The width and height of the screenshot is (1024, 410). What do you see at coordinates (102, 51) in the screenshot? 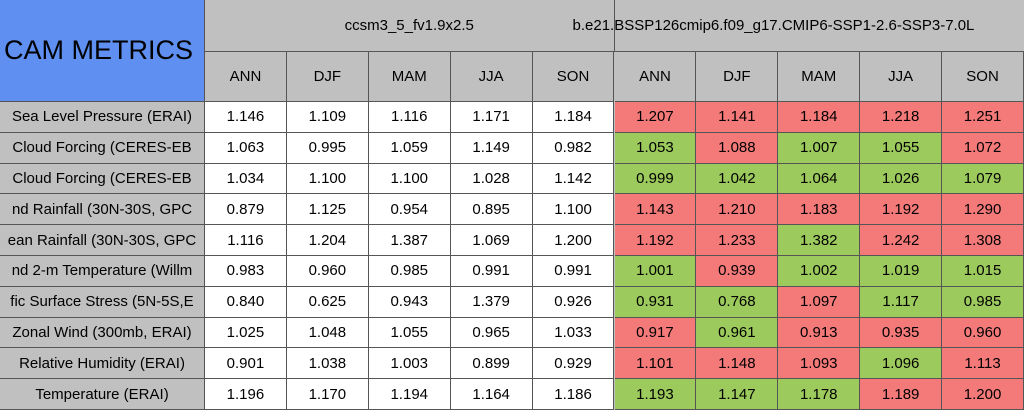
I see `title-cell: CAM METRICS` at bounding box center [102, 51].